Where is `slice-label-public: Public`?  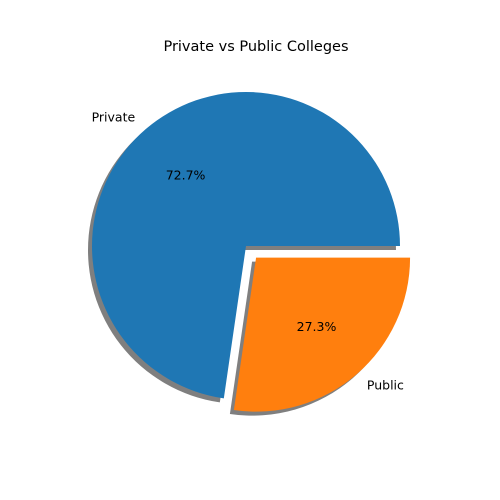
slice-label-public: Public is located at coordinates (385, 384).